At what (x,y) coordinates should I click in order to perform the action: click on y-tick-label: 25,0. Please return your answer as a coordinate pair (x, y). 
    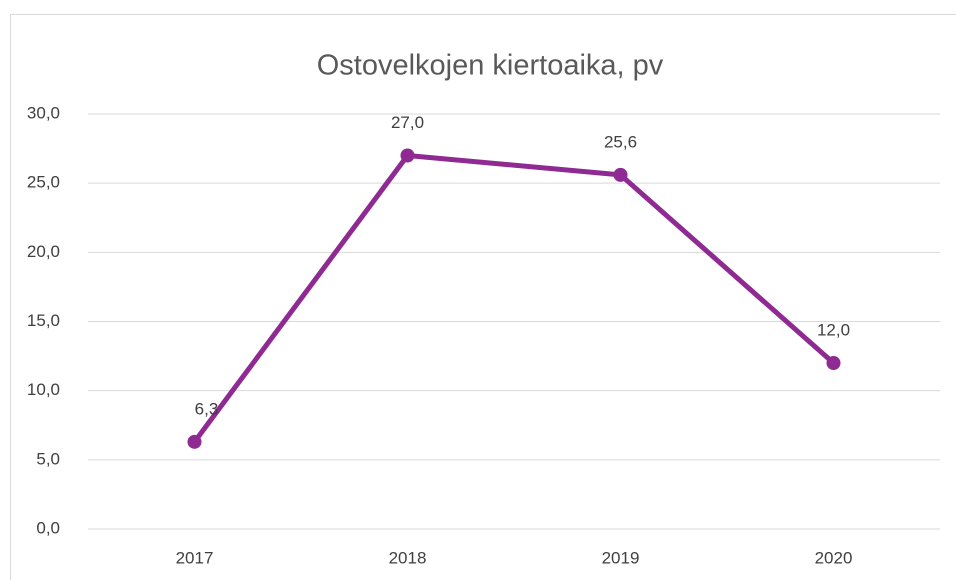
    Looking at the image, I should click on (43, 182).